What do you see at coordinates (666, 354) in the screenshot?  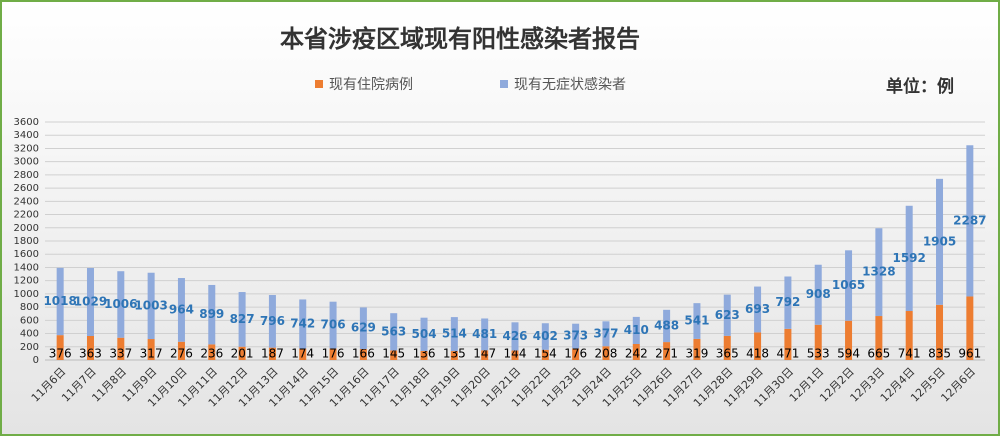 I see `data-label: 271` at bounding box center [666, 354].